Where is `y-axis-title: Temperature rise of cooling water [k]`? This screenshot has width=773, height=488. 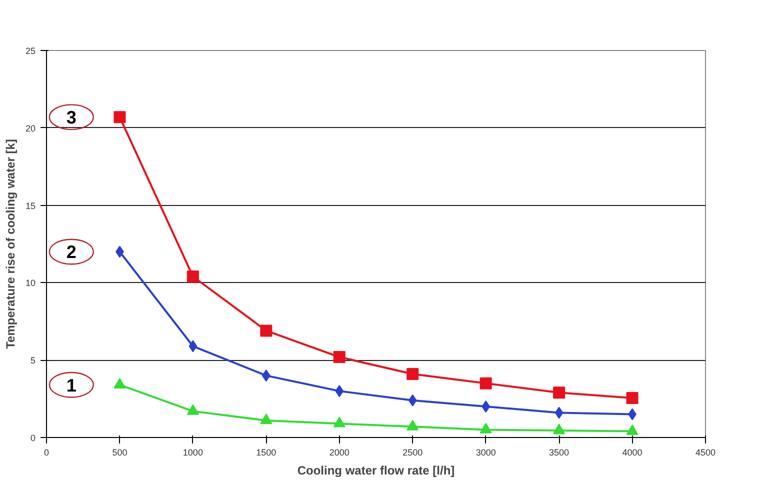
y-axis-title: Temperature rise of cooling water [k] is located at coordinates (10, 244).